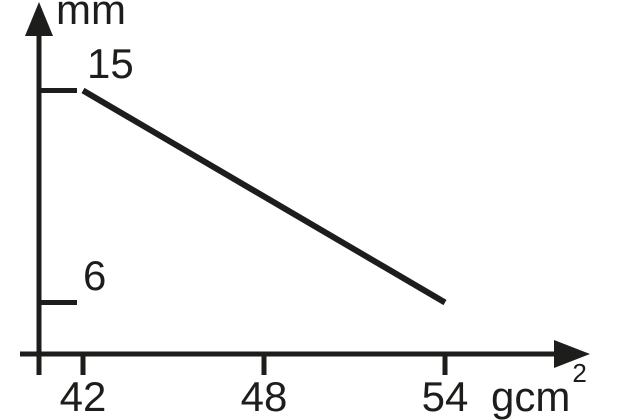  I want to click on x-axis-unit-label: gcm2, so click(539, 390).